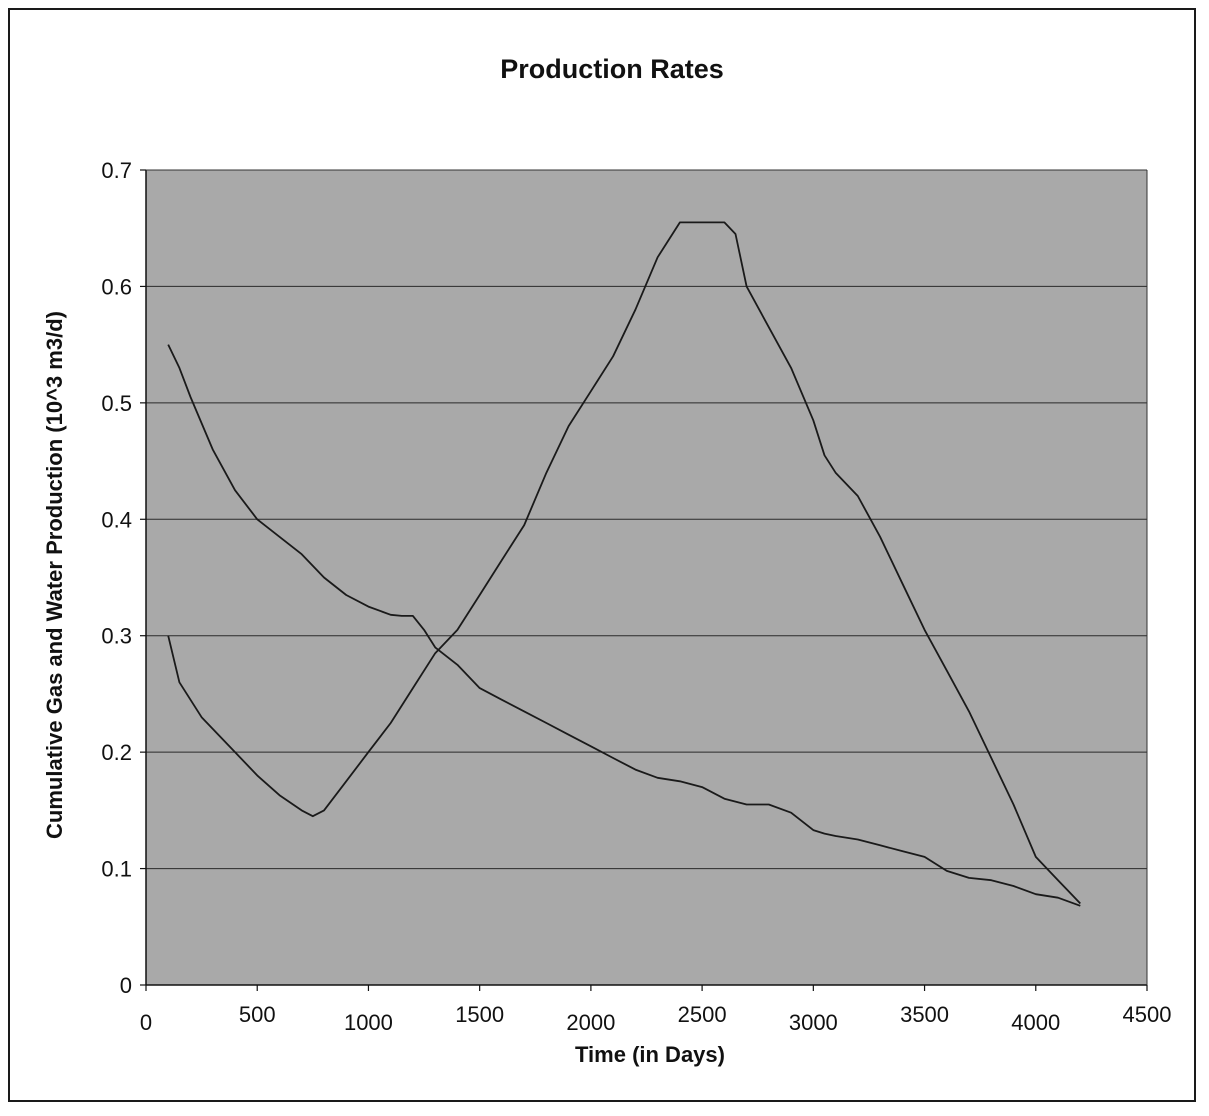 Image resolution: width=1209 pixels, height=1116 pixels. I want to click on x-tick-label: 0, so click(146, 1022).